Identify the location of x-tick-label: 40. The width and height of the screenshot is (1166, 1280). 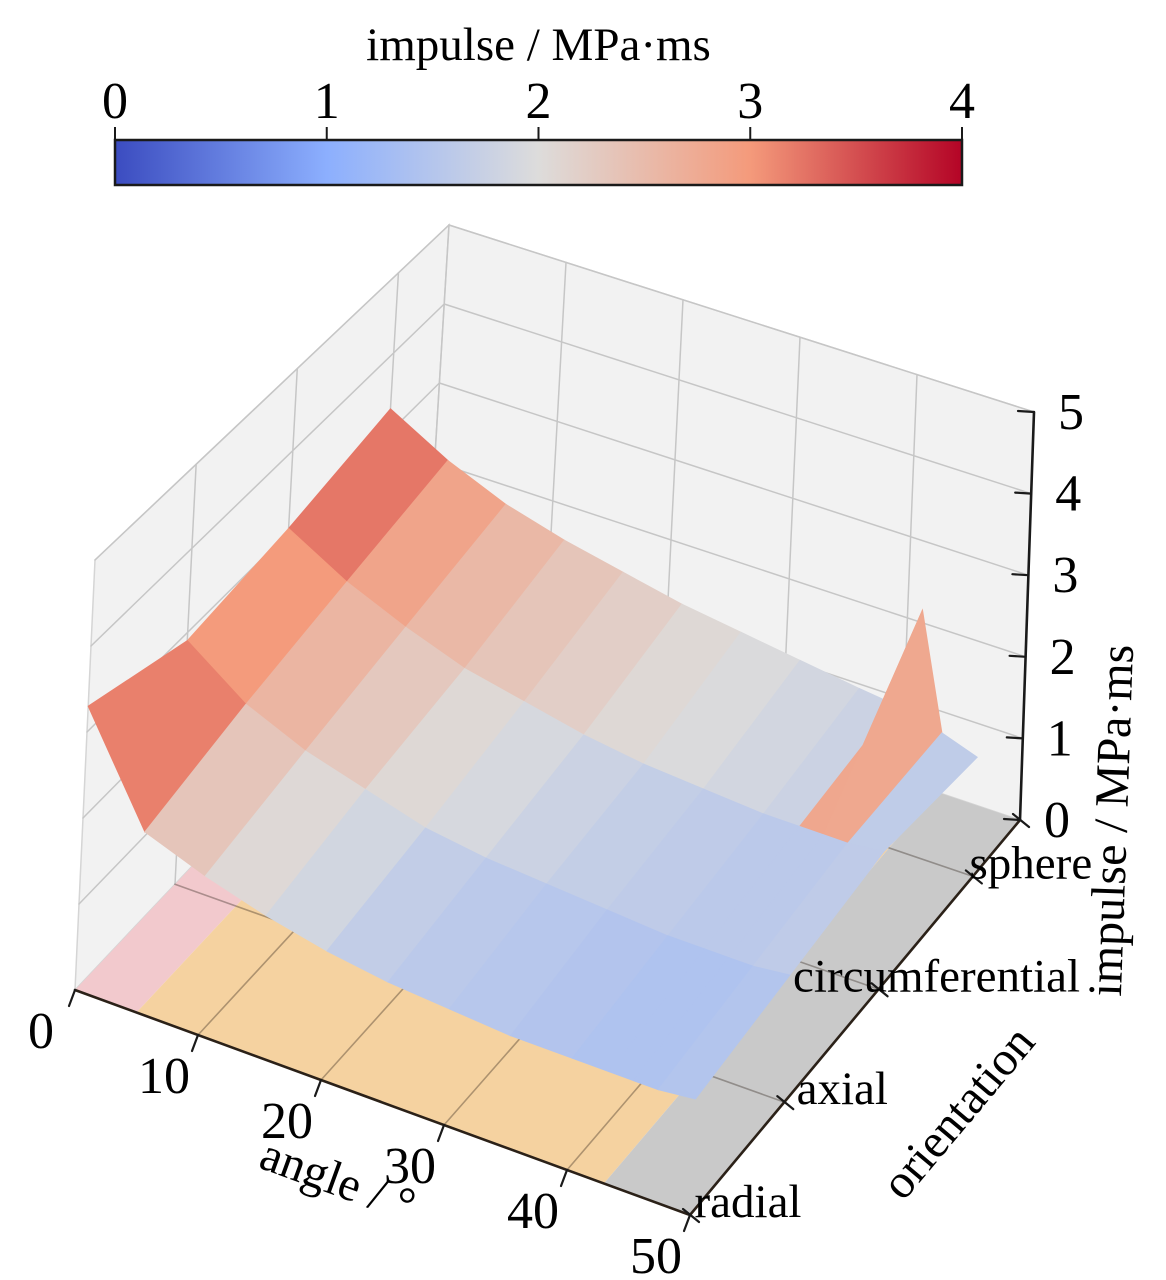
(533, 1211).